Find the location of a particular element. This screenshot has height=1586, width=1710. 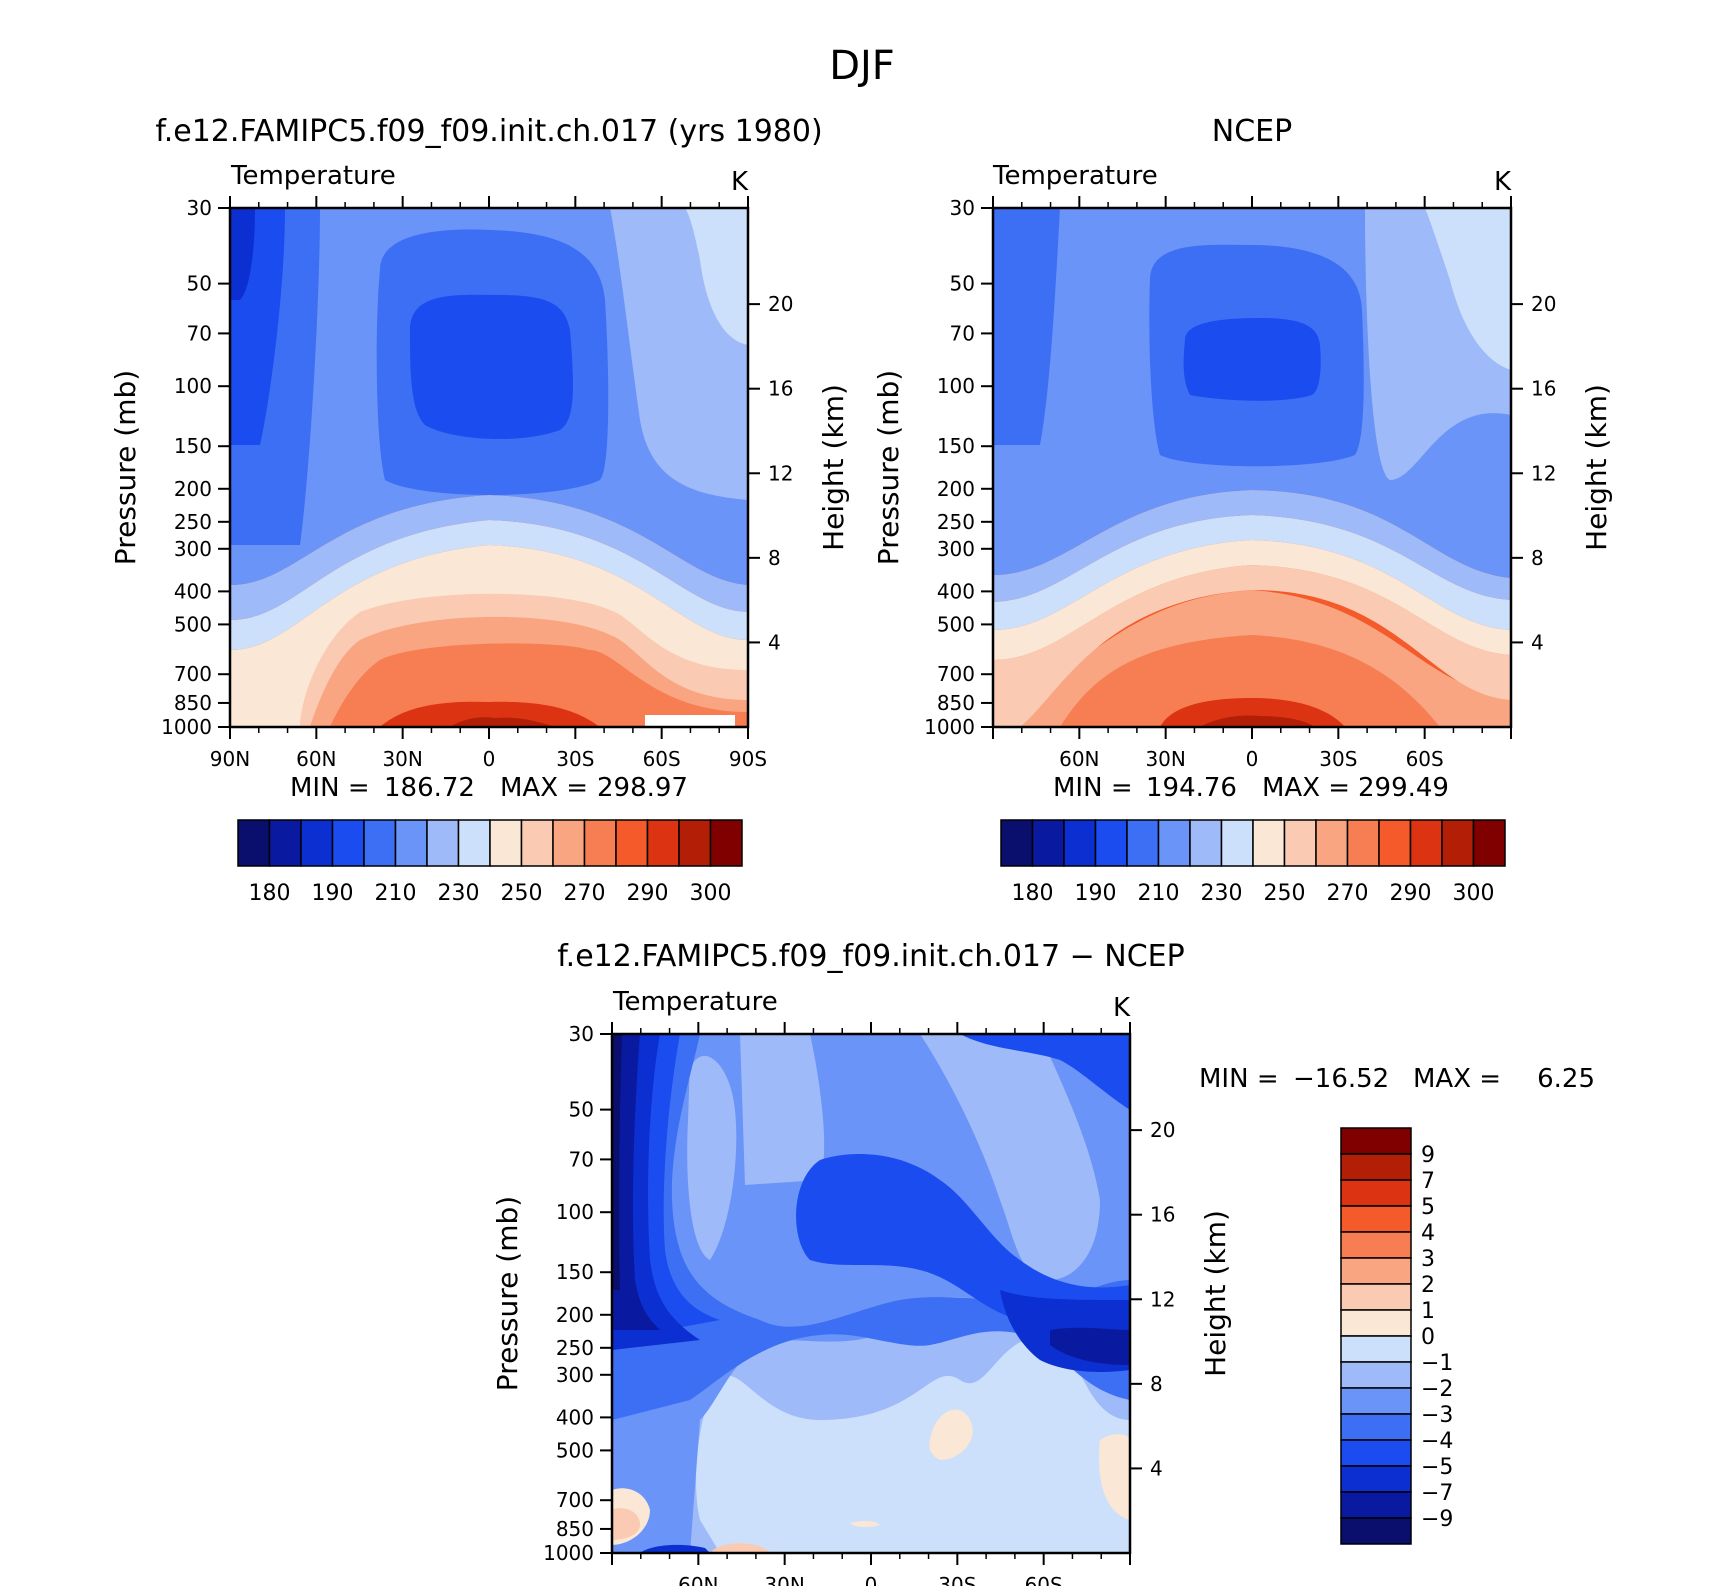

obs-field-label: Temperature is located at coordinates (1075, 176).